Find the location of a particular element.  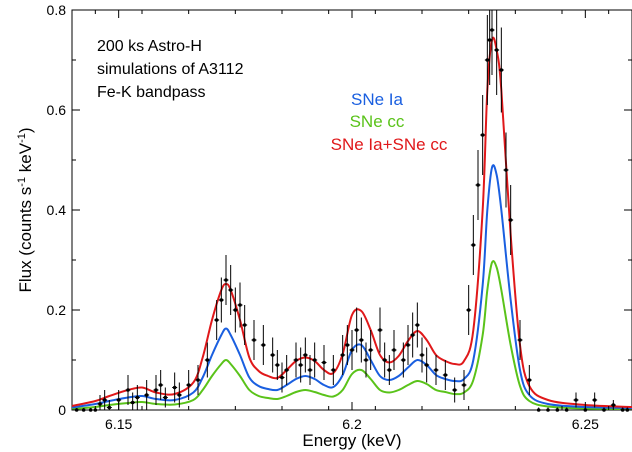

y-axis-label-part-2: keV is located at coordinates (25, 159).